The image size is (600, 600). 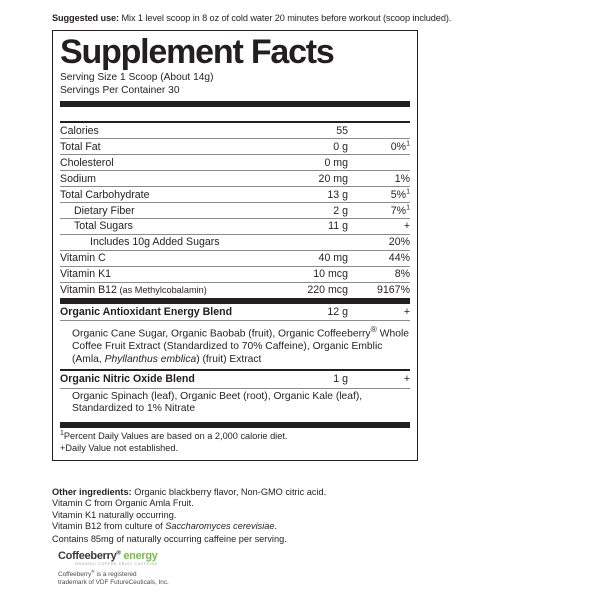 I want to click on row-amount: 2 g, so click(x=317, y=210).